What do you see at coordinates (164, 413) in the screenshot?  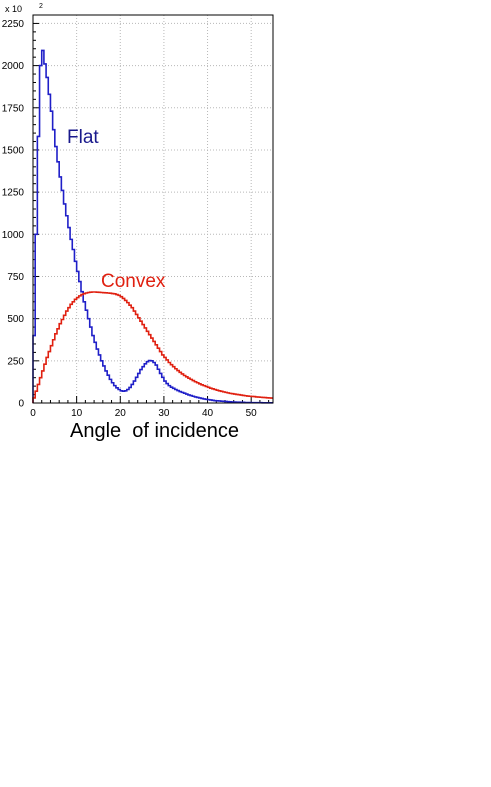 I see `x-tick-label: 30` at bounding box center [164, 413].